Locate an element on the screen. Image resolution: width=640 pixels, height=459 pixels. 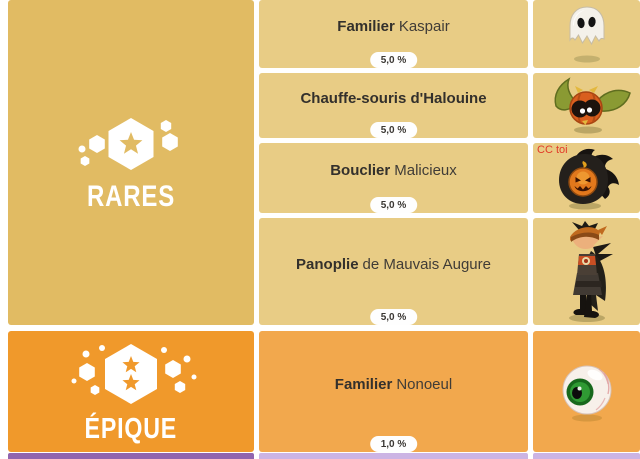
section-rares-label: RARES is located at coordinates (130, 196).